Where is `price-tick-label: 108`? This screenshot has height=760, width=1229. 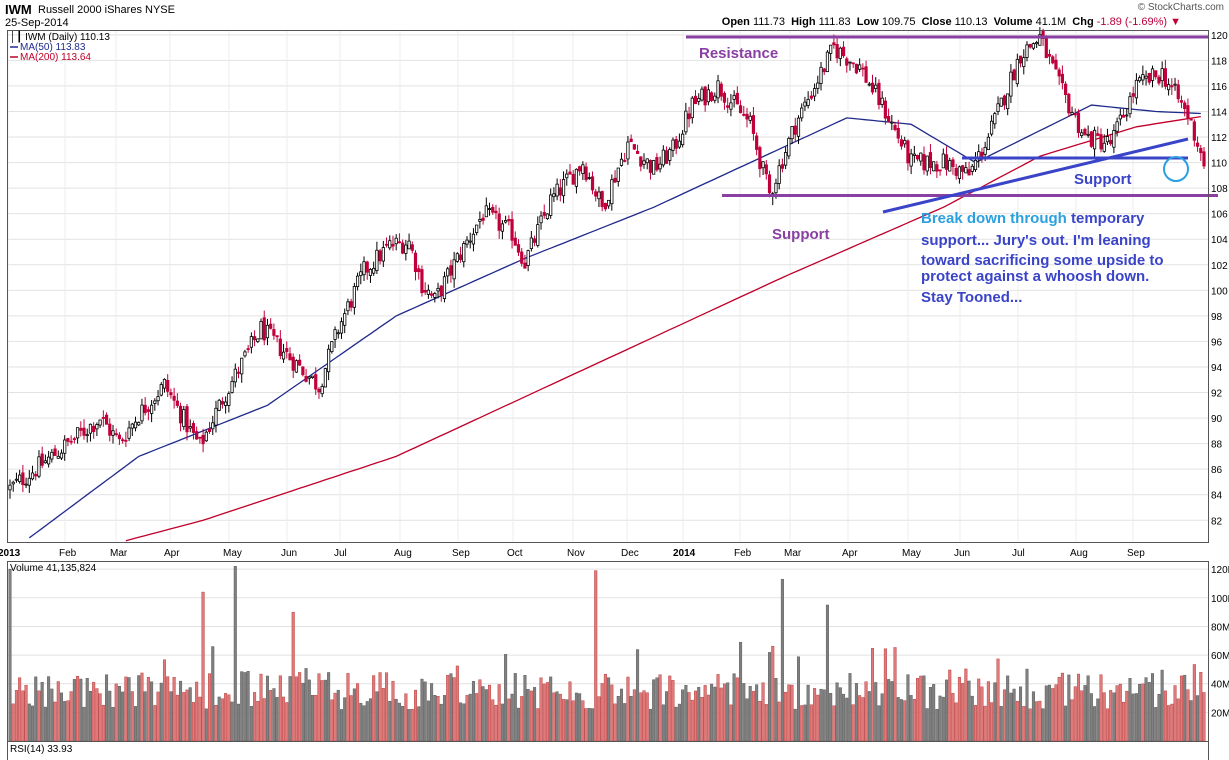 price-tick-label: 108 is located at coordinates (1219, 189).